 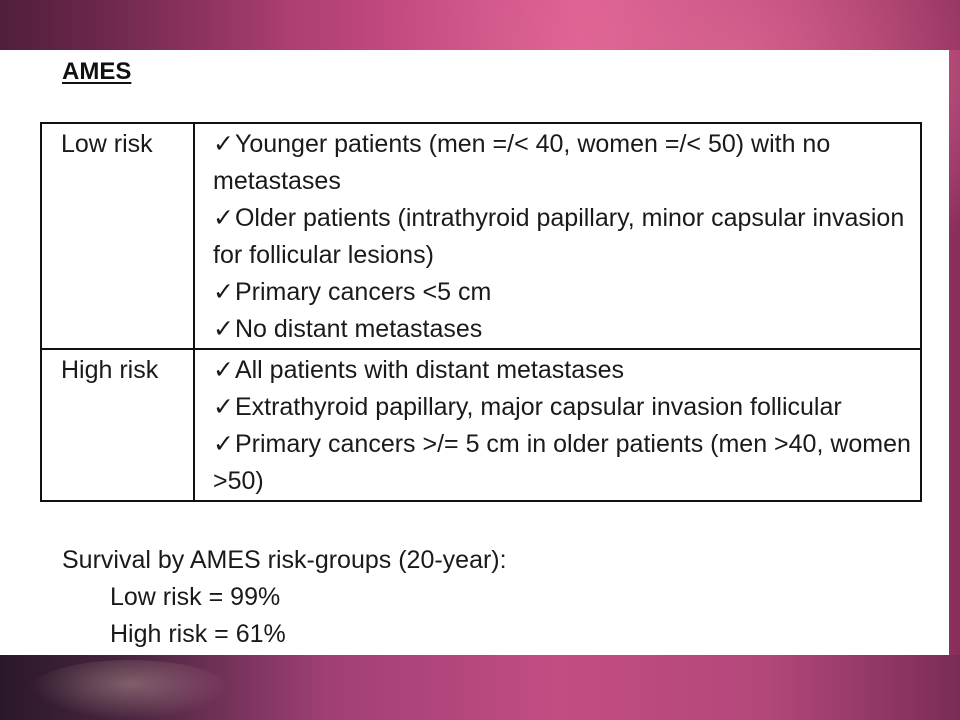 I want to click on criteria-item: ✓No distant metastases, so click(x=562, y=329).